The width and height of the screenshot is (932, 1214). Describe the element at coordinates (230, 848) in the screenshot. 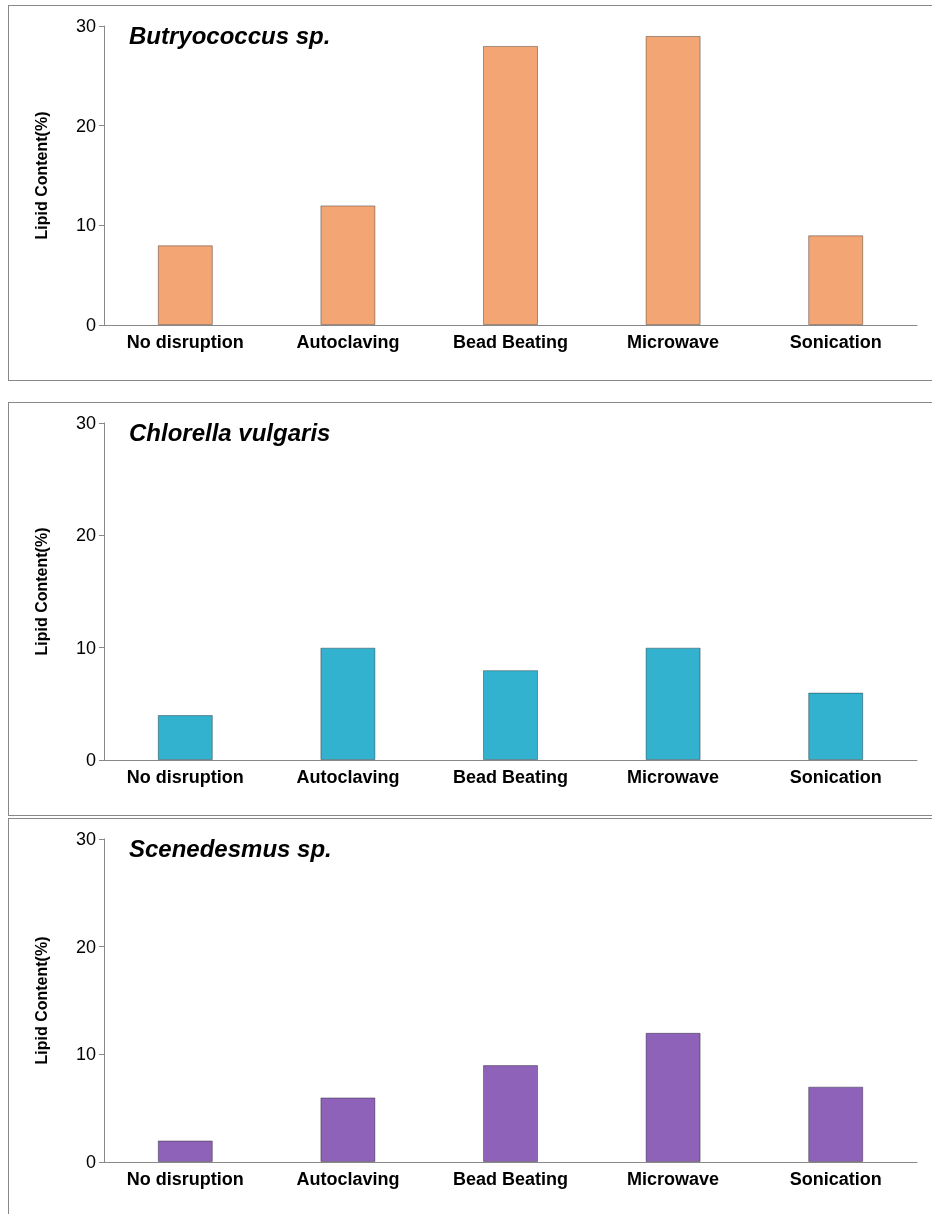

I see `chart-title: Scenedesmus sp.` at that location.